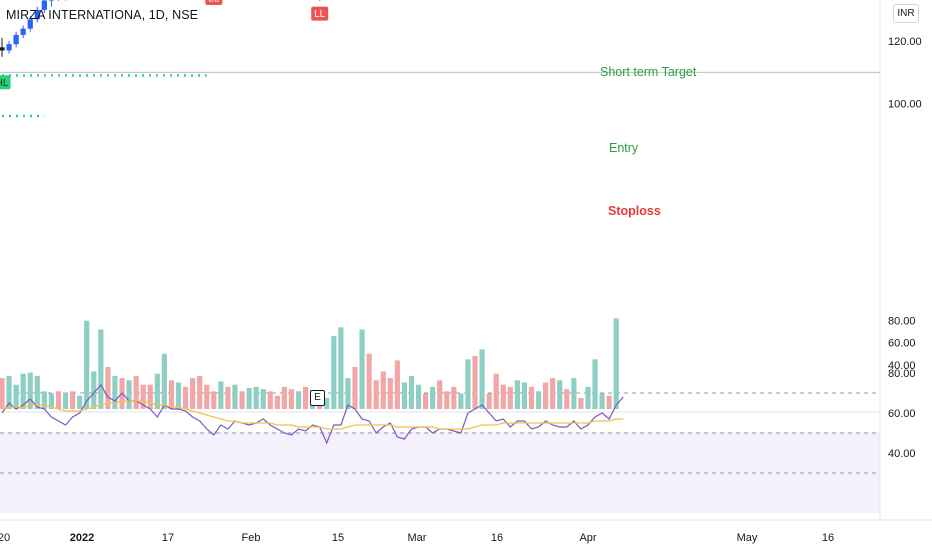 The height and width of the screenshot is (550, 932). What do you see at coordinates (902, 366) in the screenshot?
I see `volume-tick: 40.00` at bounding box center [902, 366].